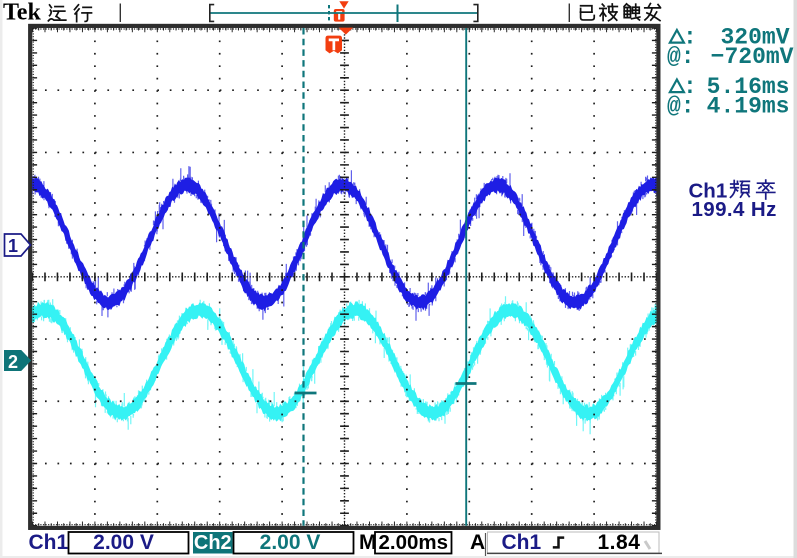 The width and height of the screenshot is (797, 558). What do you see at coordinates (13, 246) in the screenshot?
I see `svg-text: 1` at bounding box center [13, 246].